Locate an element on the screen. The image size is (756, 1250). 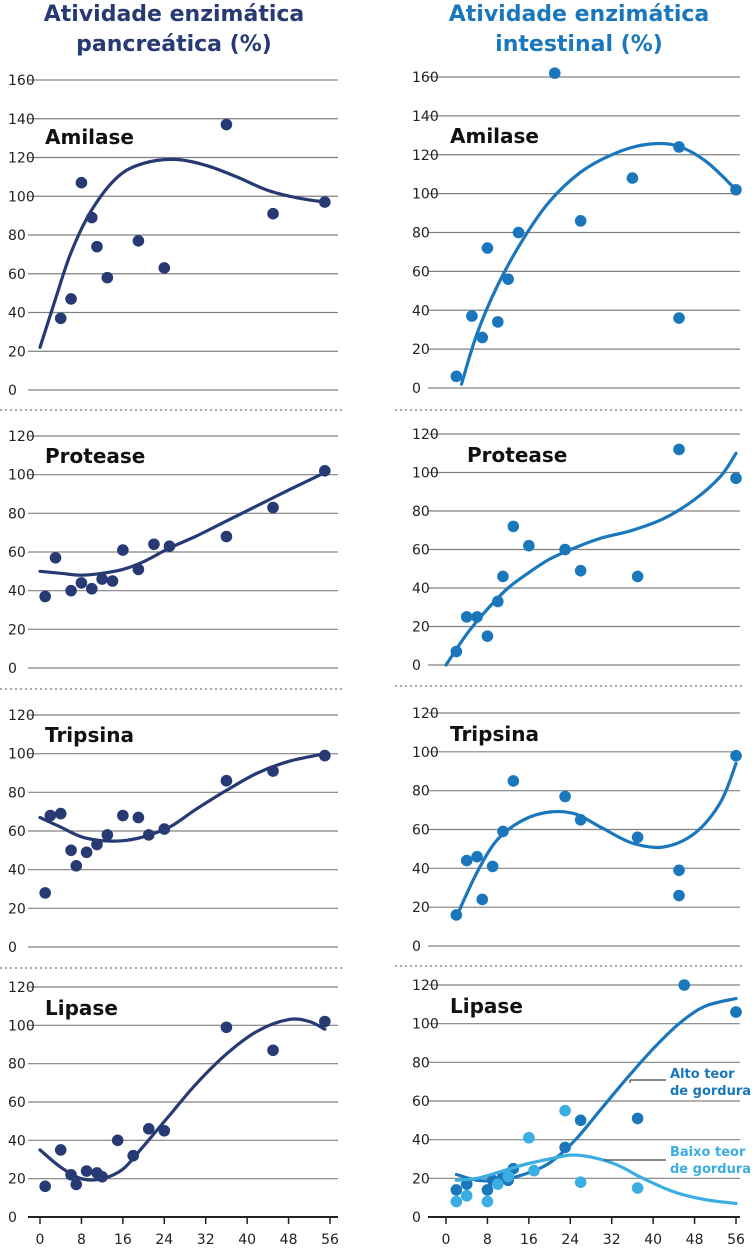
pancreatic-column-title: Atividade enzimática pancreática (%) is located at coordinates (181, 30).